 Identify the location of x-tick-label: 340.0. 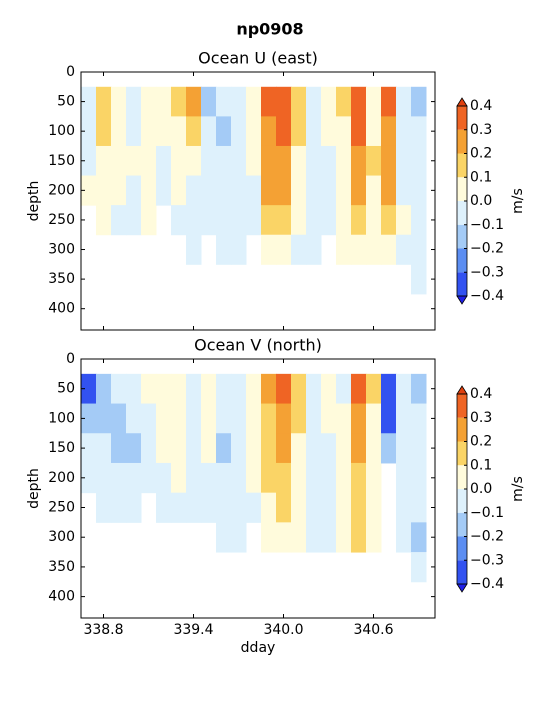
(283, 630).